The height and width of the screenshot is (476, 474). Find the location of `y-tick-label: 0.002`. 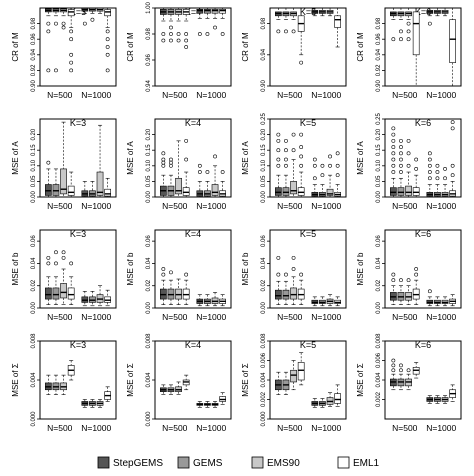

y-tick-label: 0.002 is located at coordinates (264, 399).